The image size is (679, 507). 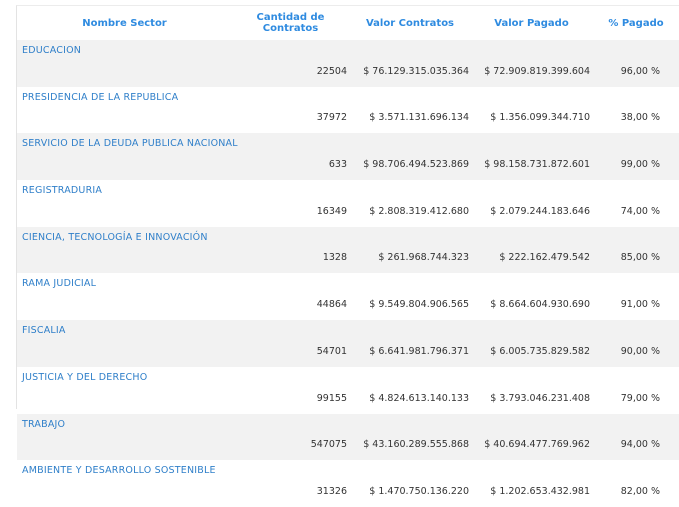 What do you see at coordinates (331, 398) in the screenshot?
I see `cell-value: 99155` at bounding box center [331, 398].